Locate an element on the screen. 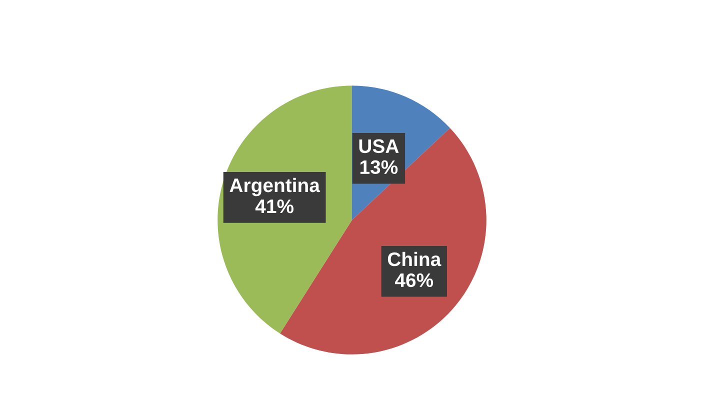 This screenshot has width=727, height=415. slice-label: Argentina is located at coordinates (275, 187).